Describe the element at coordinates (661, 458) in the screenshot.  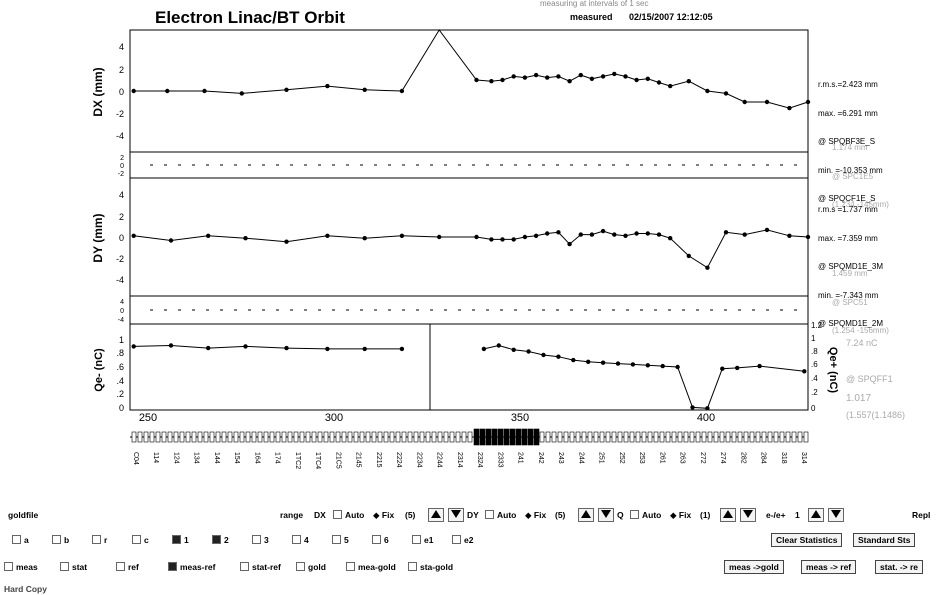
I see `monitor-label: 261` at that location.